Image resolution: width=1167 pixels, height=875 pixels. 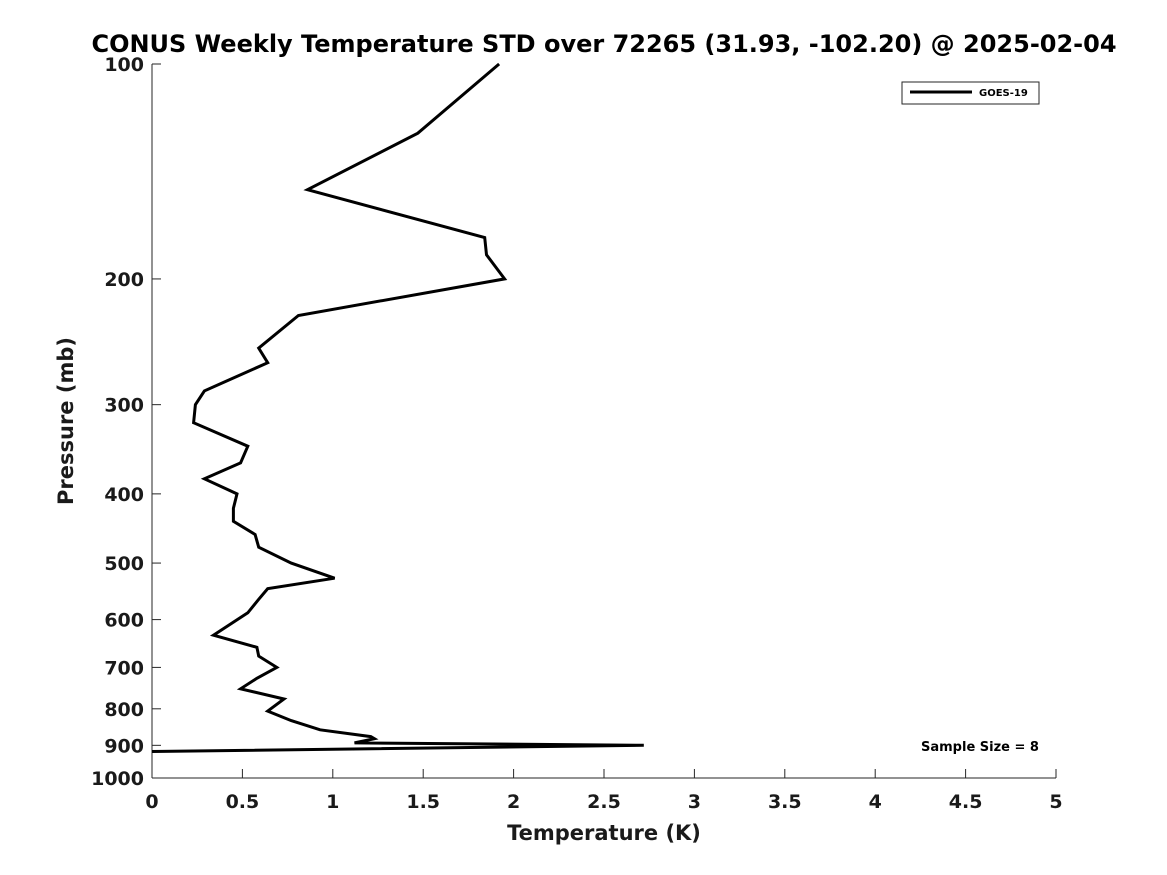 I want to click on x-tick-label: 4.5, so click(x=966, y=802).